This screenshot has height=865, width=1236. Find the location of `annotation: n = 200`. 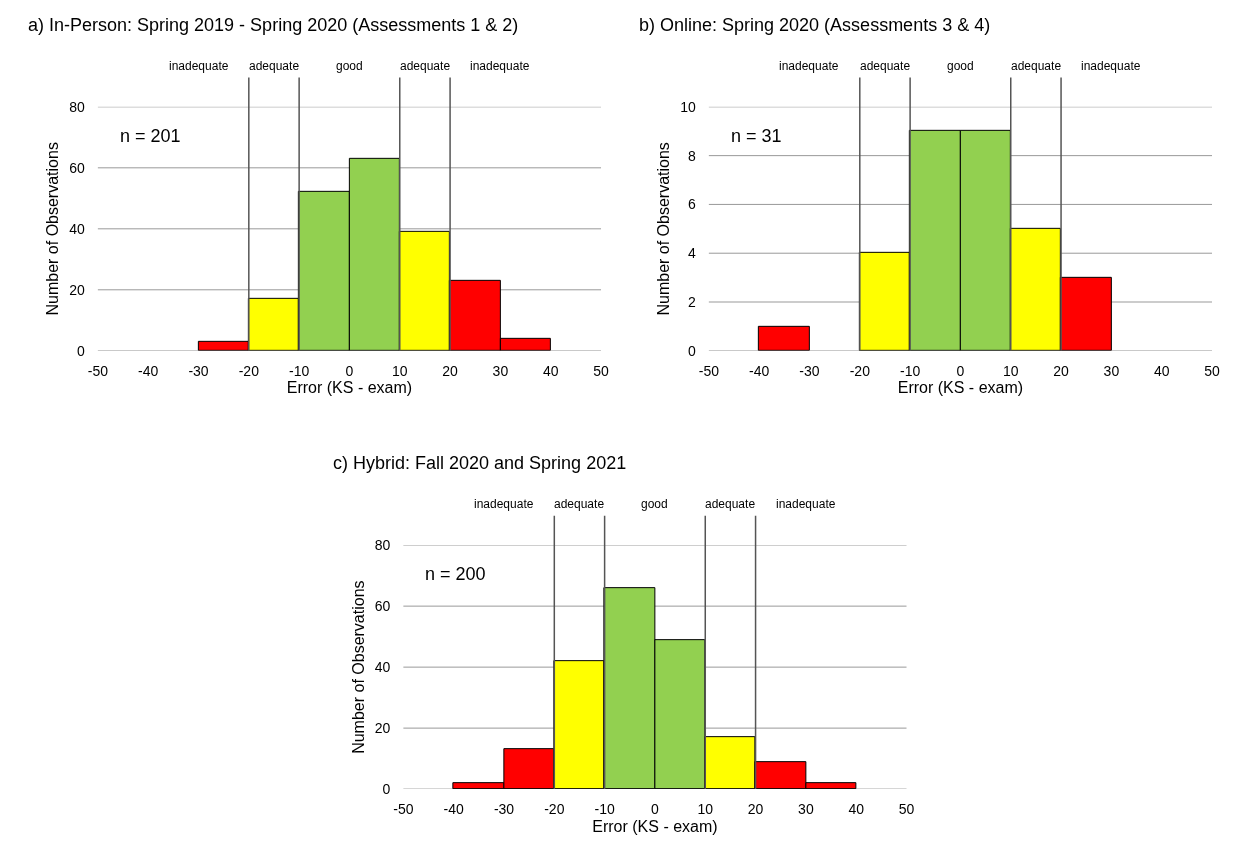

annotation: n = 200 is located at coordinates (455, 574).